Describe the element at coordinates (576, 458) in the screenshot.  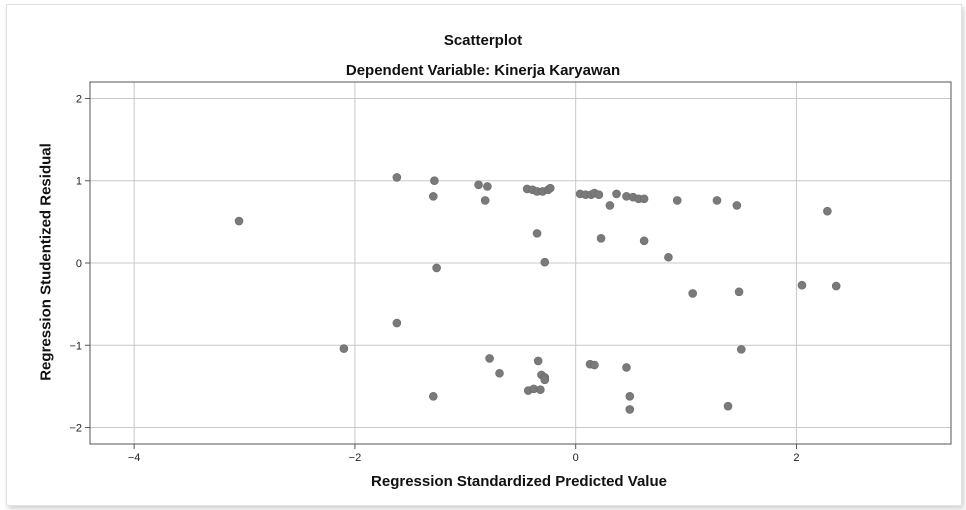
I see `x-tick-label: 0` at that location.